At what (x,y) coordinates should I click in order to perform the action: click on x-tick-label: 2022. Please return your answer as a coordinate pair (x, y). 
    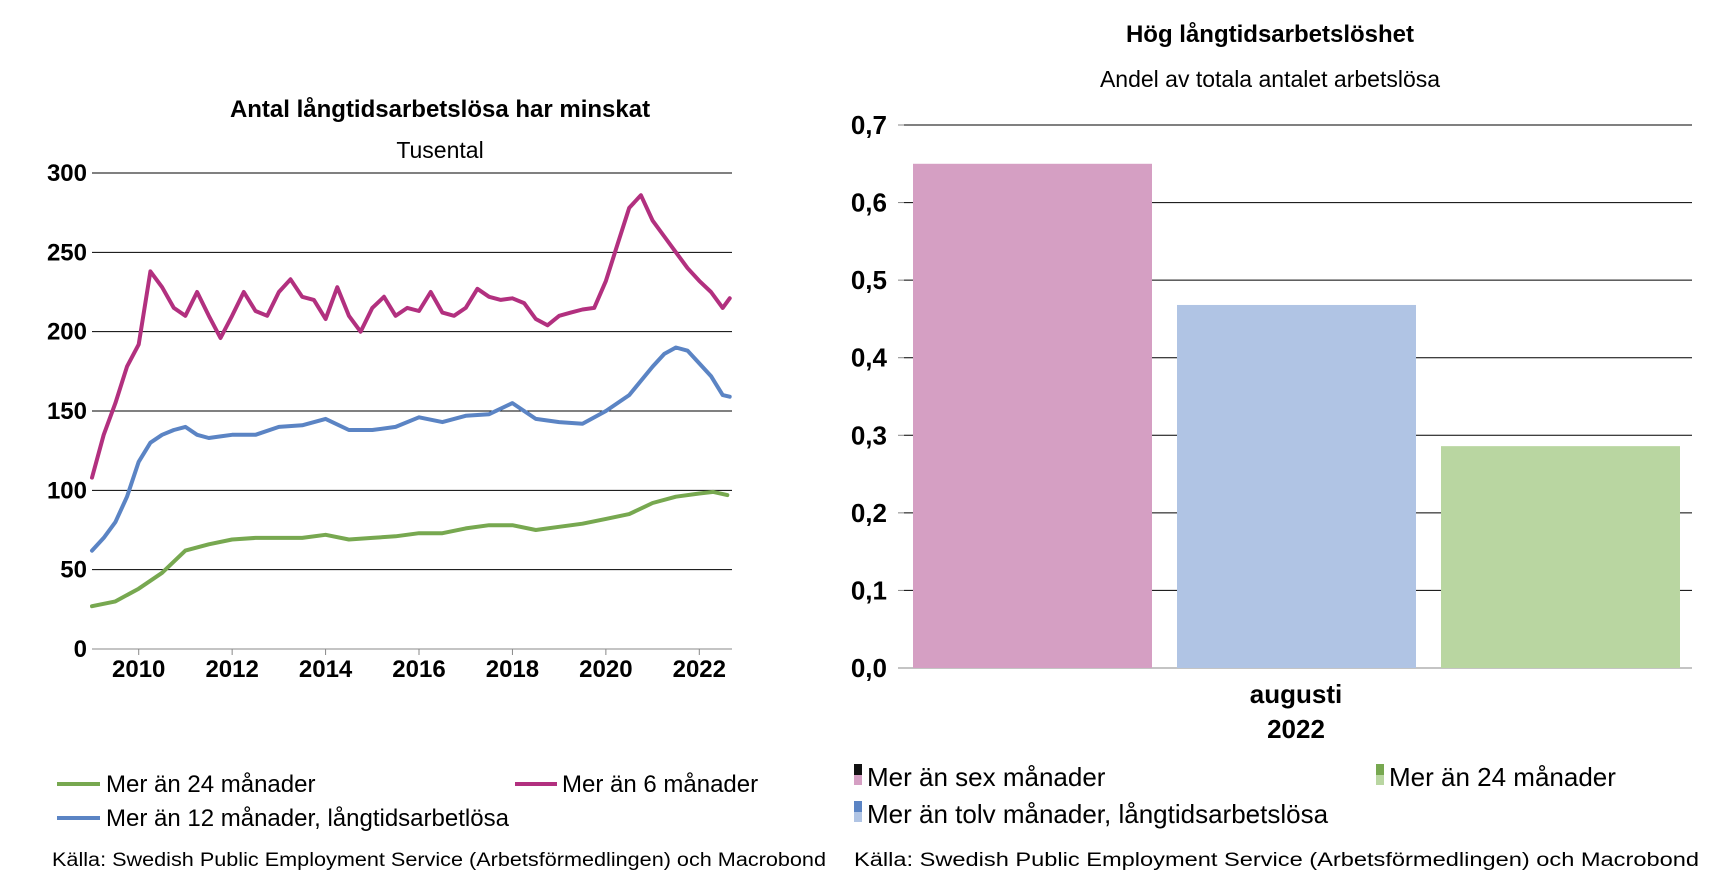
    Looking at the image, I should click on (699, 669).